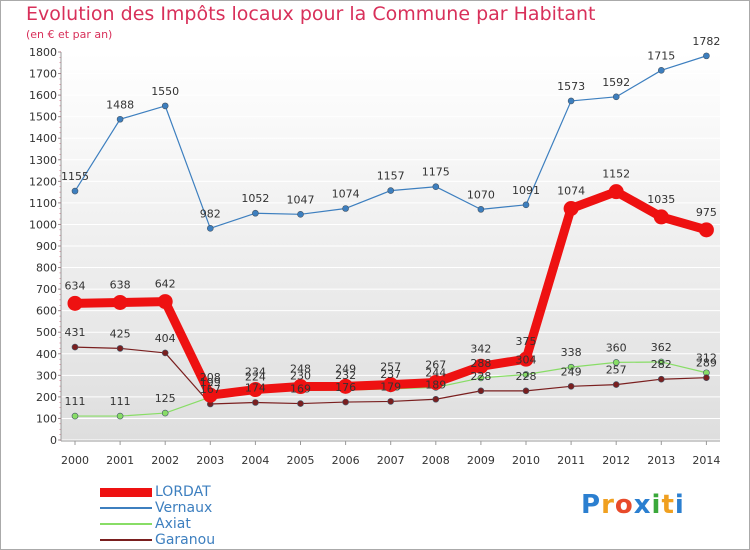 This screenshot has width=750, height=550. I want to click on data-label-vernaux: 1047, so click(301, 199).